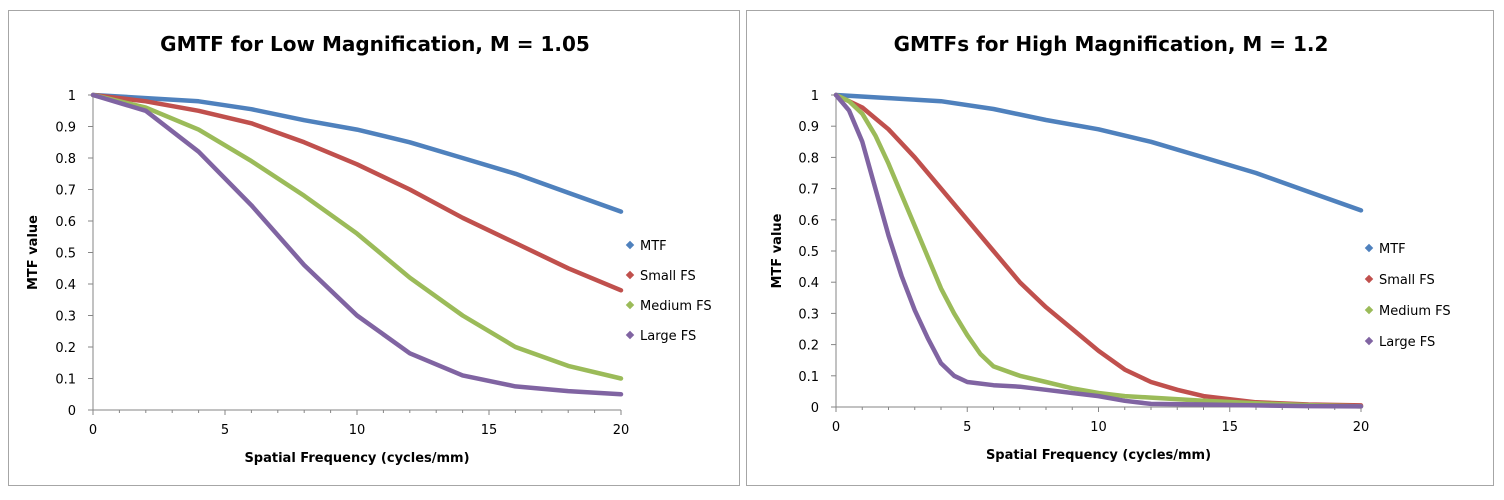 The width and height of the screenshot is (1504, 500). What do you see at coordinates (1111, 44) in the screenshot?
I see `chart-title: GMTFs for High Magnification, M = 1.2` at bounding box center [1111, 44].